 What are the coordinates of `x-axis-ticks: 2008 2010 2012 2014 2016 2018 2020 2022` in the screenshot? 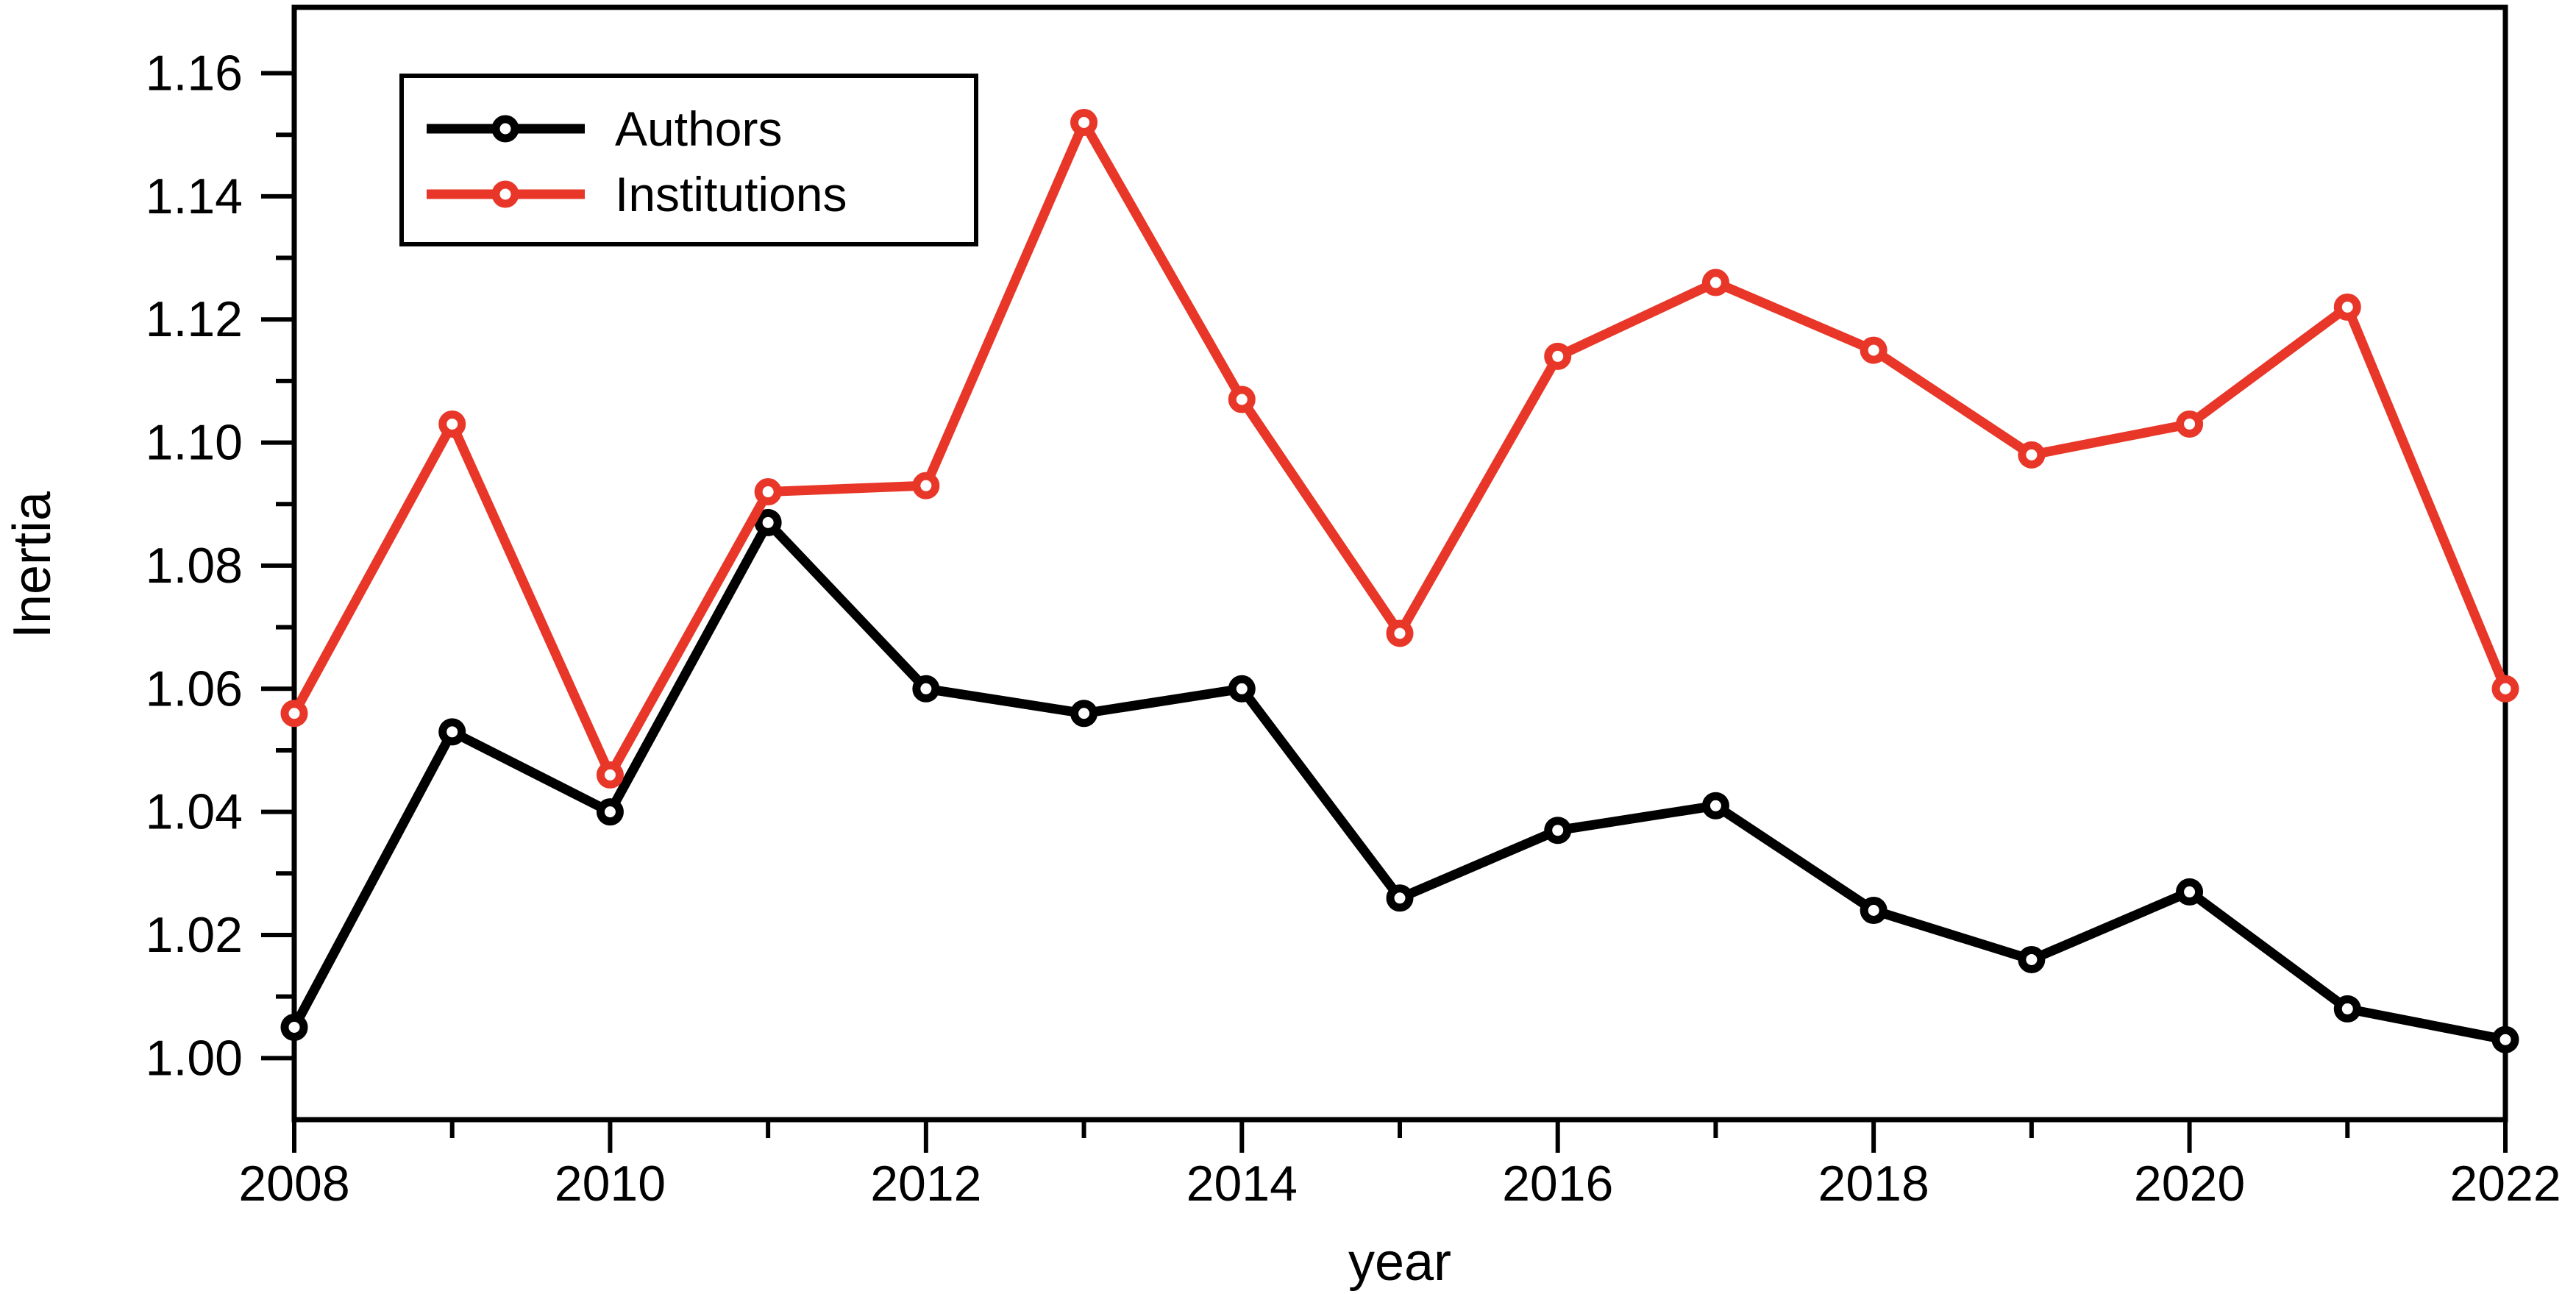 It's located at (1399, 1166).